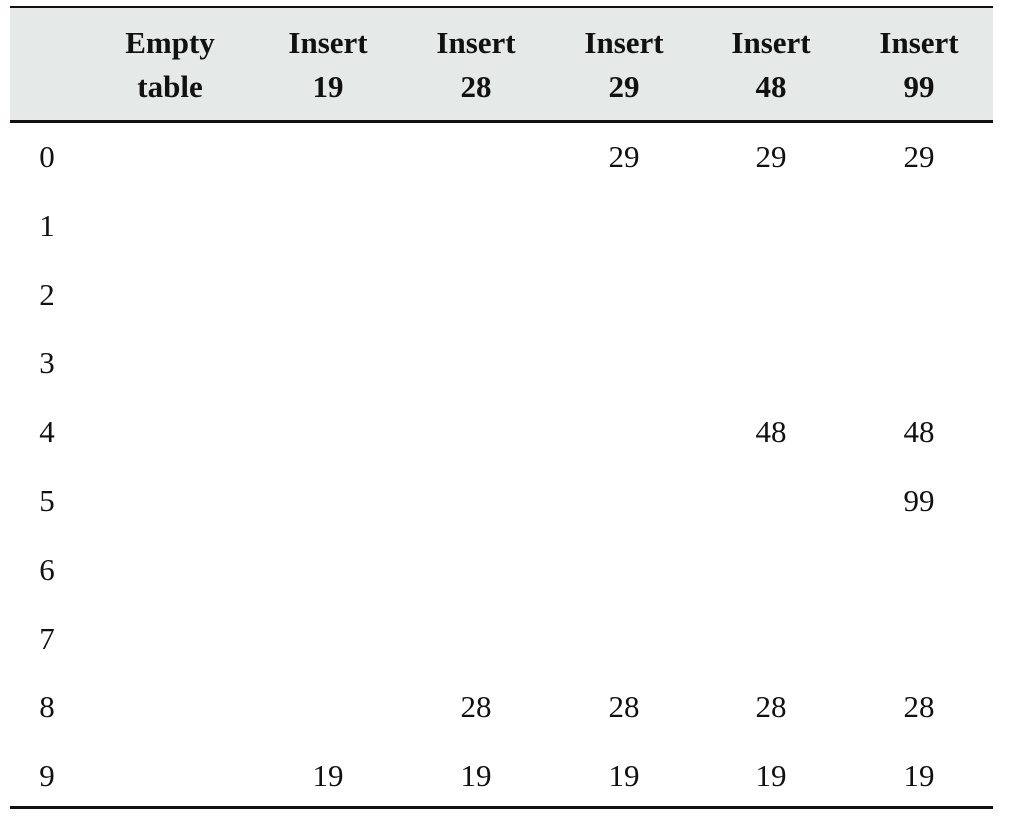 Image resolution: width=1011 pixels, height=821 pixels. I want to click on cell: 99, so click(919, 500).